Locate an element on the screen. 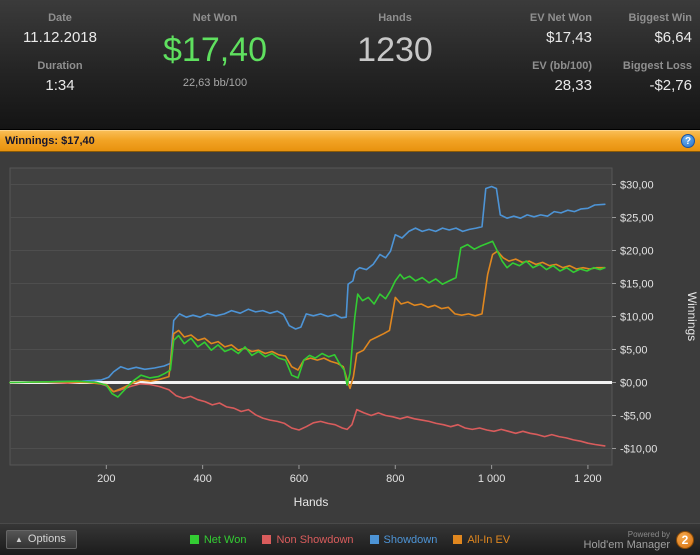 The width and height of the screenshot is (700, 555). y-tick-label: $25,00 is located at coordinates (637, 219).